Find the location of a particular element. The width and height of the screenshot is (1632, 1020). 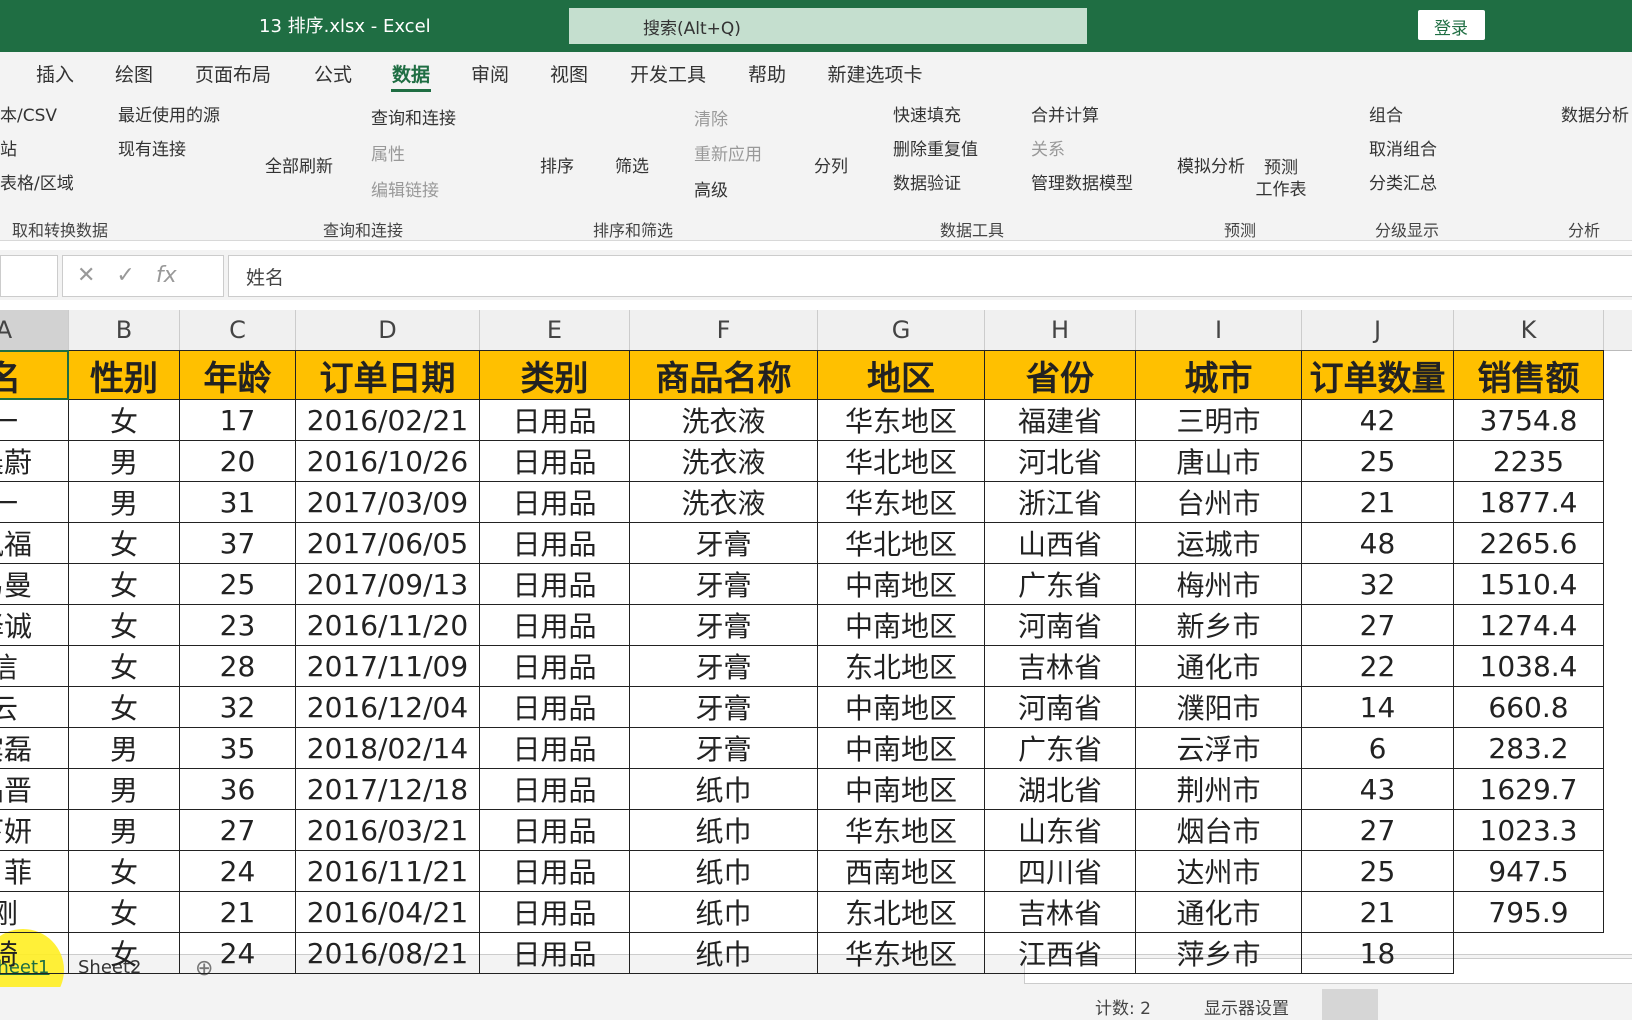

data-cell: 凤福 is located at coordinates (34, 543).